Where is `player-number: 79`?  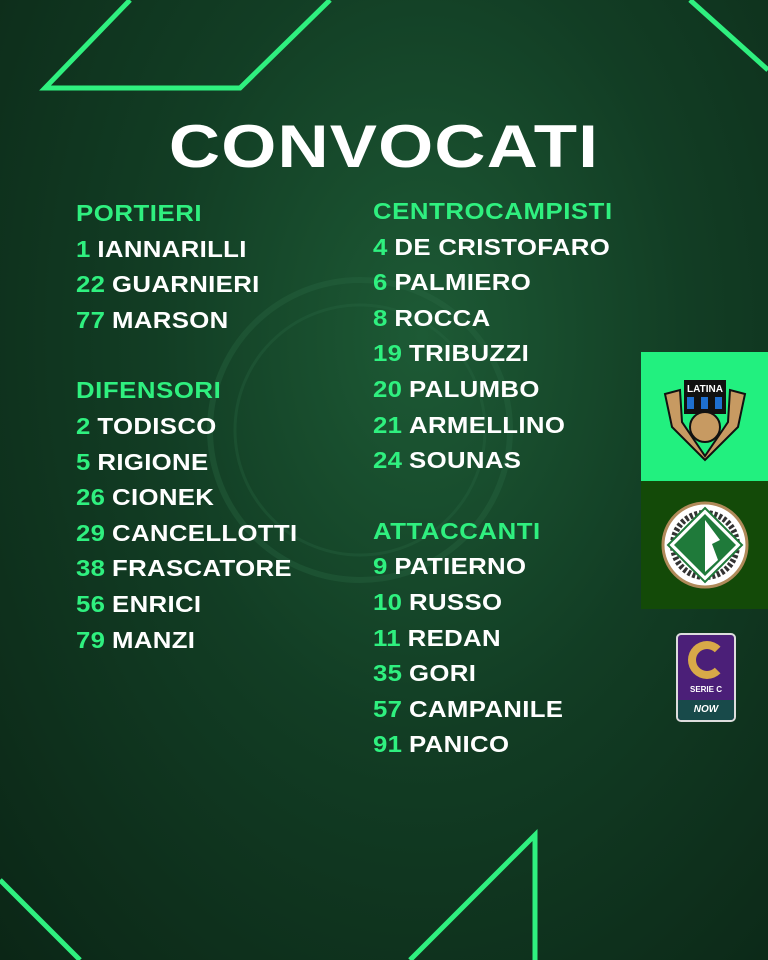 player-number: 79 is located at coordinates (91, 639).